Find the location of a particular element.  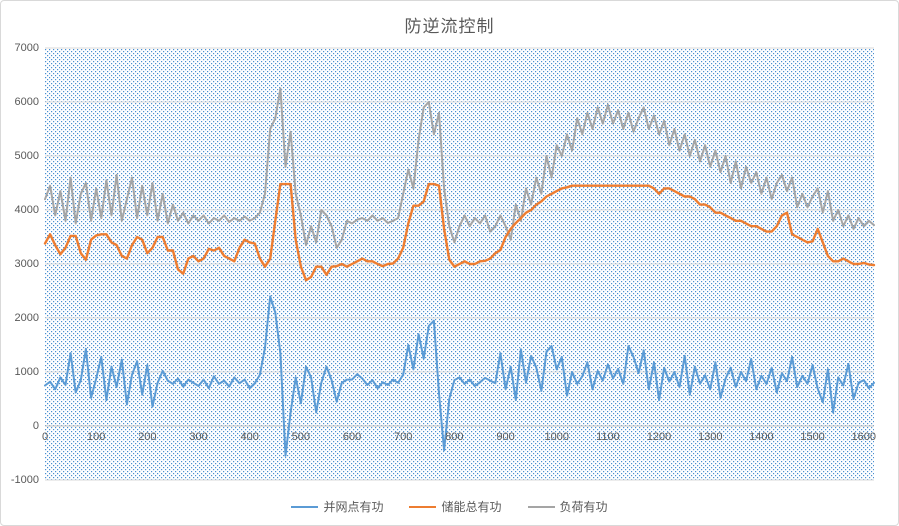

x-tick-label: 1100 is located at coordinates (608, 437).